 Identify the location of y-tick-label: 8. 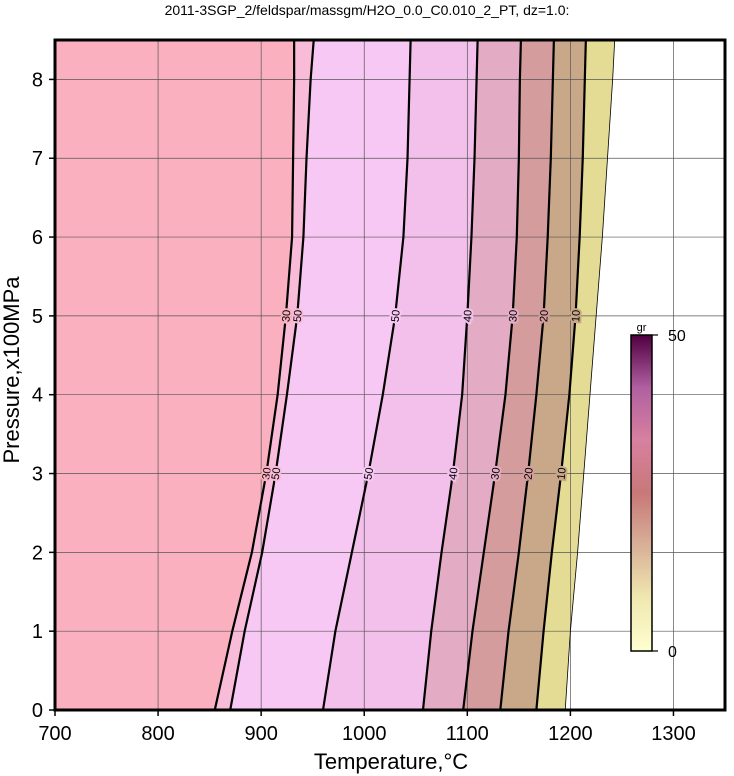
(37, 80).